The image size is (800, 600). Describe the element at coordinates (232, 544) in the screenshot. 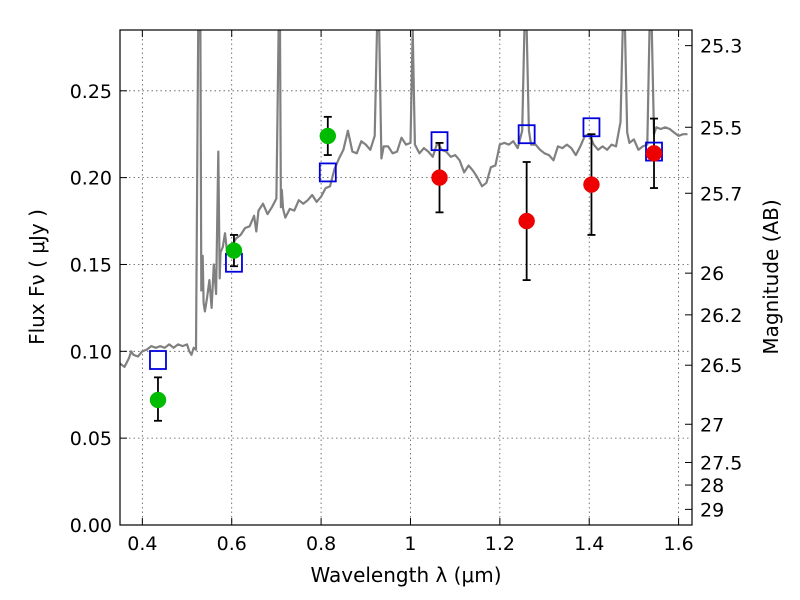

I see `x-tick-label: 0.6` at that location.